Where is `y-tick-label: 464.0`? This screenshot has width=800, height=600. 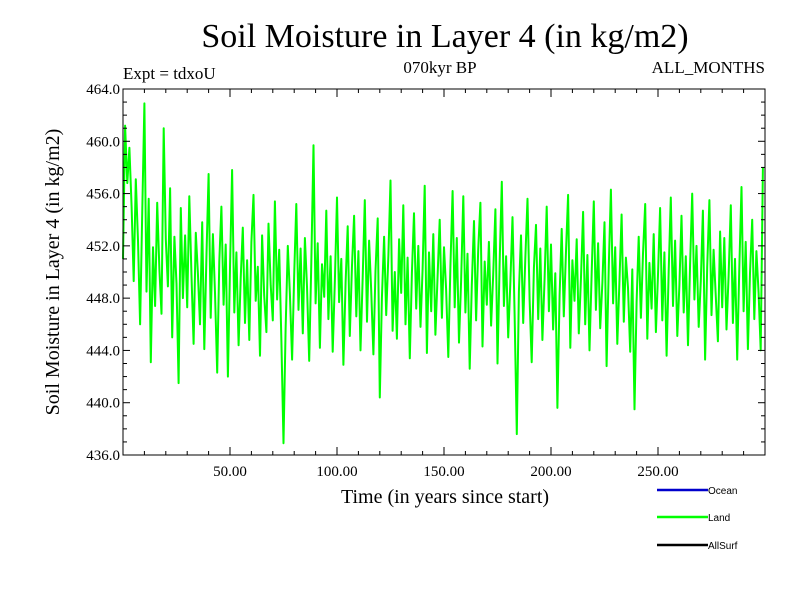 y-tick-label: 464.0 is located at coordinates (103, 90).